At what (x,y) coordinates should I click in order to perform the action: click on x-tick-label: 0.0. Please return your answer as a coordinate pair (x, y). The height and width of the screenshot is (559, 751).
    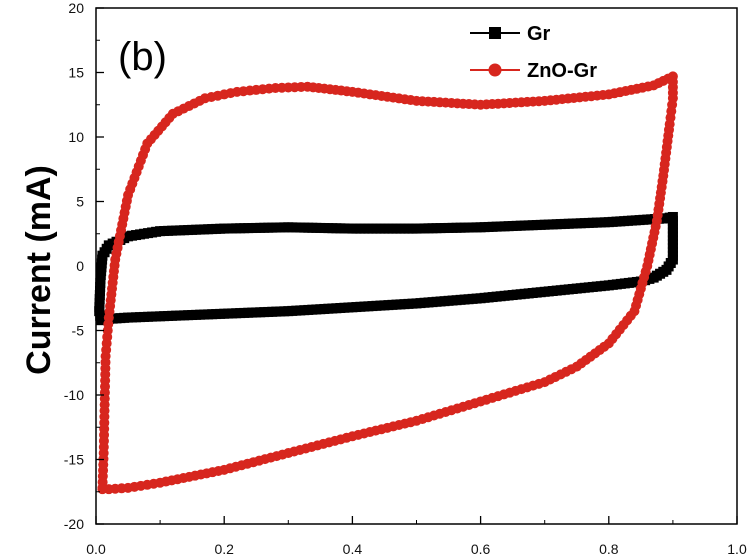
    Looking at the image, I should click on (96, 549).